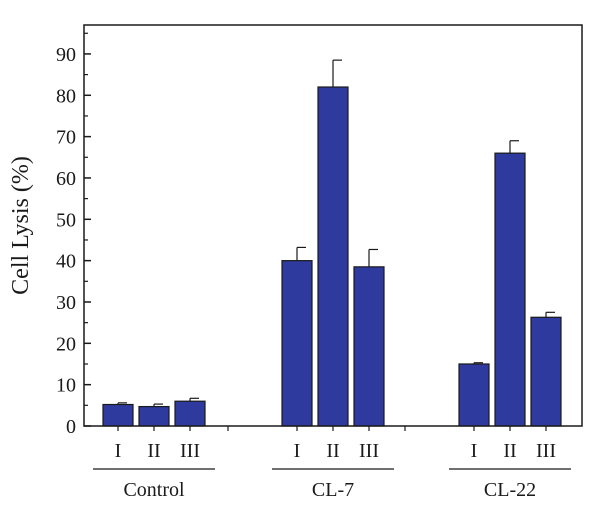 The width and height of the screenshot is (597, 521). Describe the element at coordinates (510, 490) in the screenshot. I see `group-label: CL-22` at that location.